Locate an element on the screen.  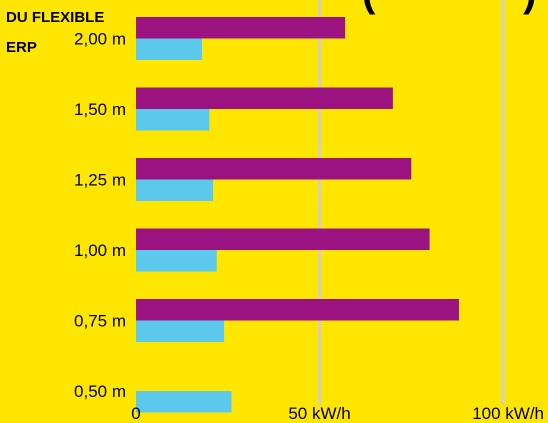
header-top-fragment-right: ) is located at coordinates (529, 7).